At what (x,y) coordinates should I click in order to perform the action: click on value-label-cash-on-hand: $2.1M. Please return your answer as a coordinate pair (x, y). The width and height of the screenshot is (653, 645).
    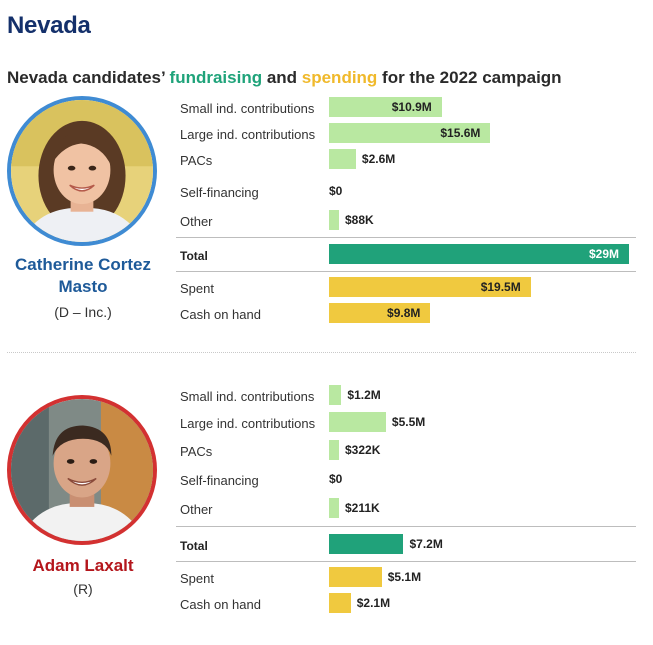
    Looking at the image, I should click on (373, 603).